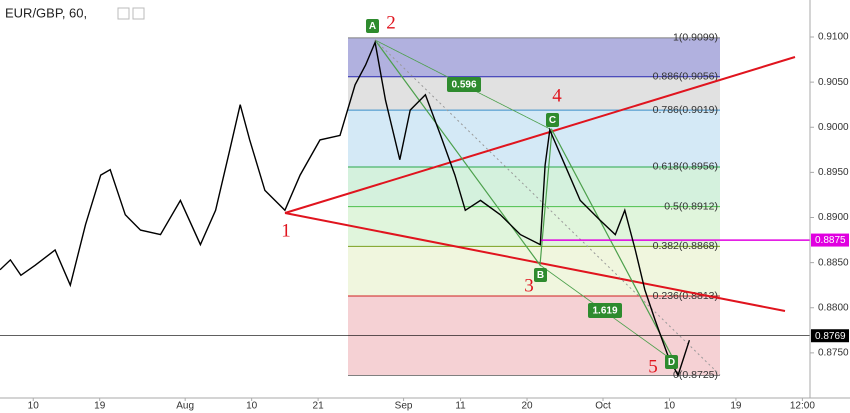 This screenshot has width=850, height=413. Describe the element at coordinates (685, 76) in the screenshot. I see `fib-label: 0.886(0.9056)` at that location.